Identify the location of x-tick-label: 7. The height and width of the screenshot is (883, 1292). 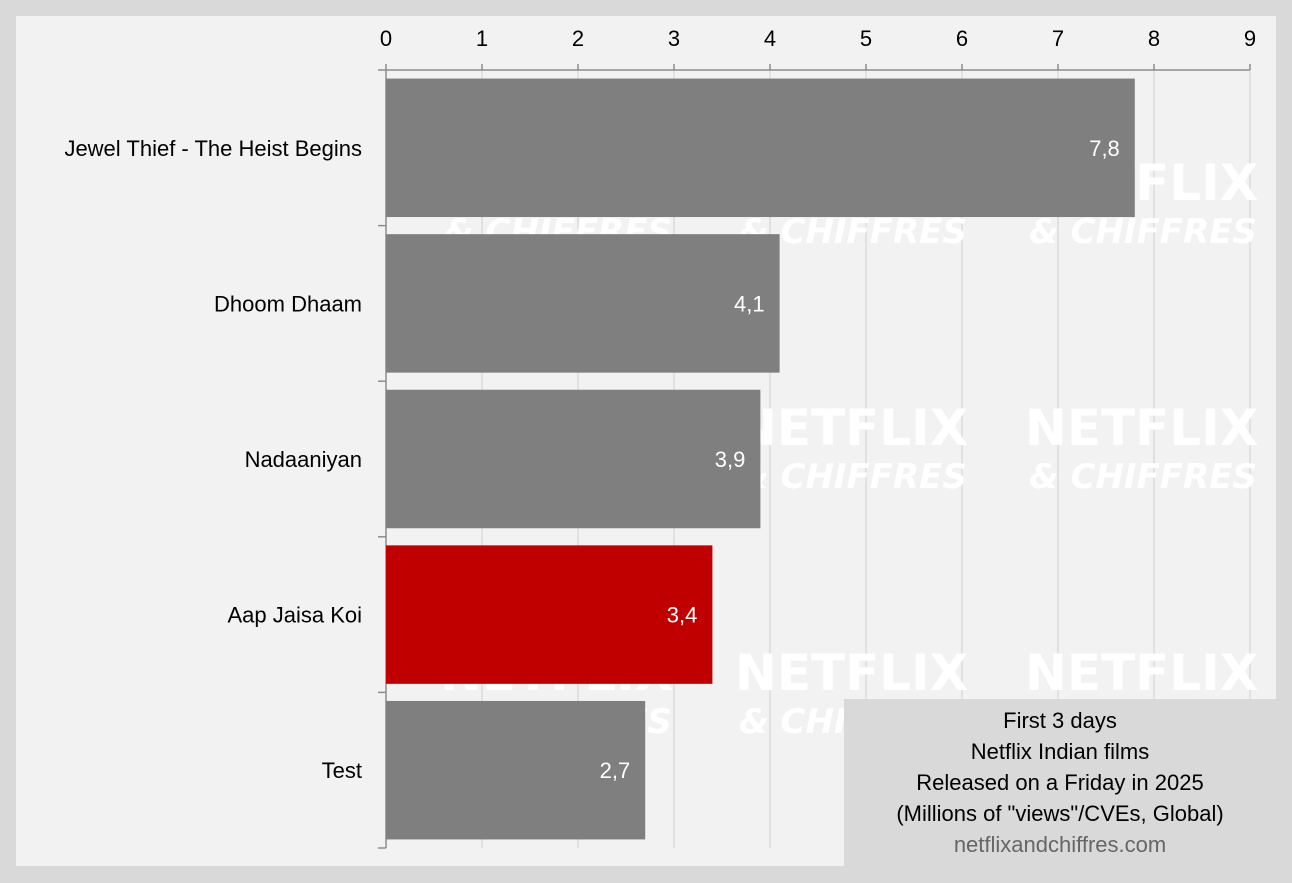
(1058, 38).